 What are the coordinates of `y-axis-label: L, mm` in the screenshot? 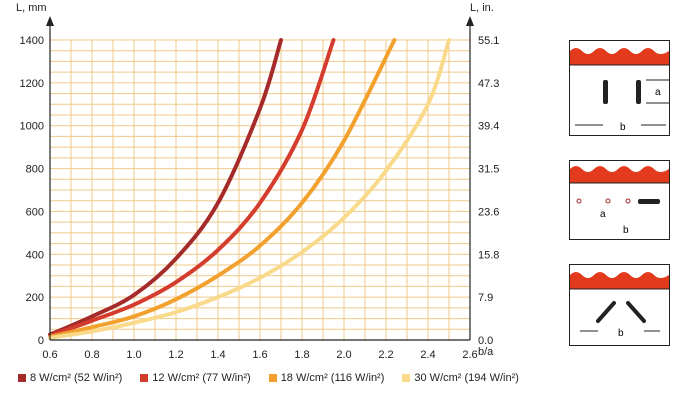 It's located at (31, 8).